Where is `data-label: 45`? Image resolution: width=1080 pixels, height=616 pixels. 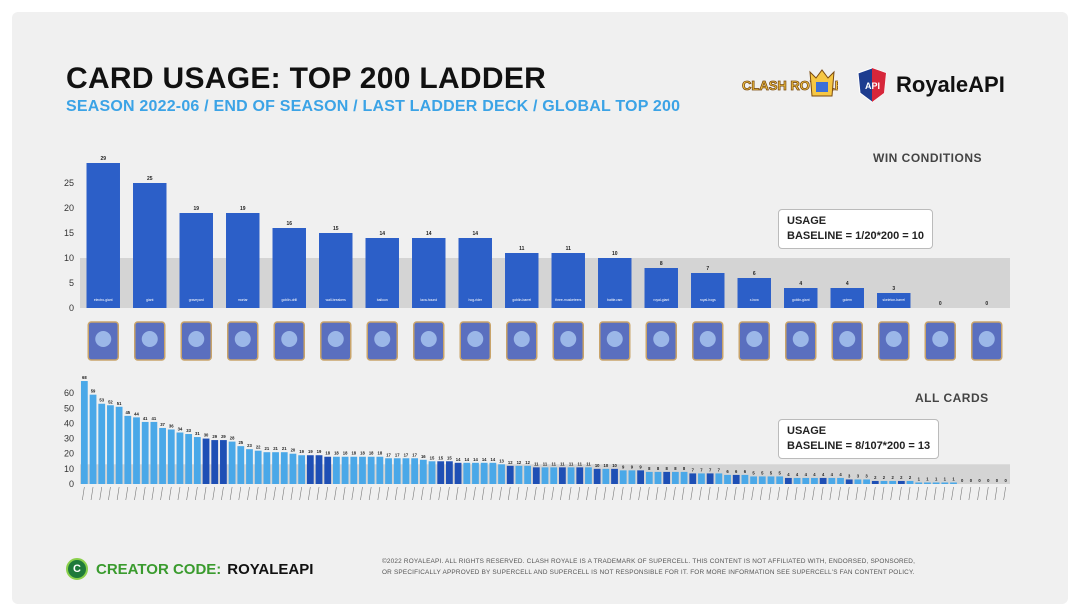 data-label: 45 is located at coordinates (127, 412).